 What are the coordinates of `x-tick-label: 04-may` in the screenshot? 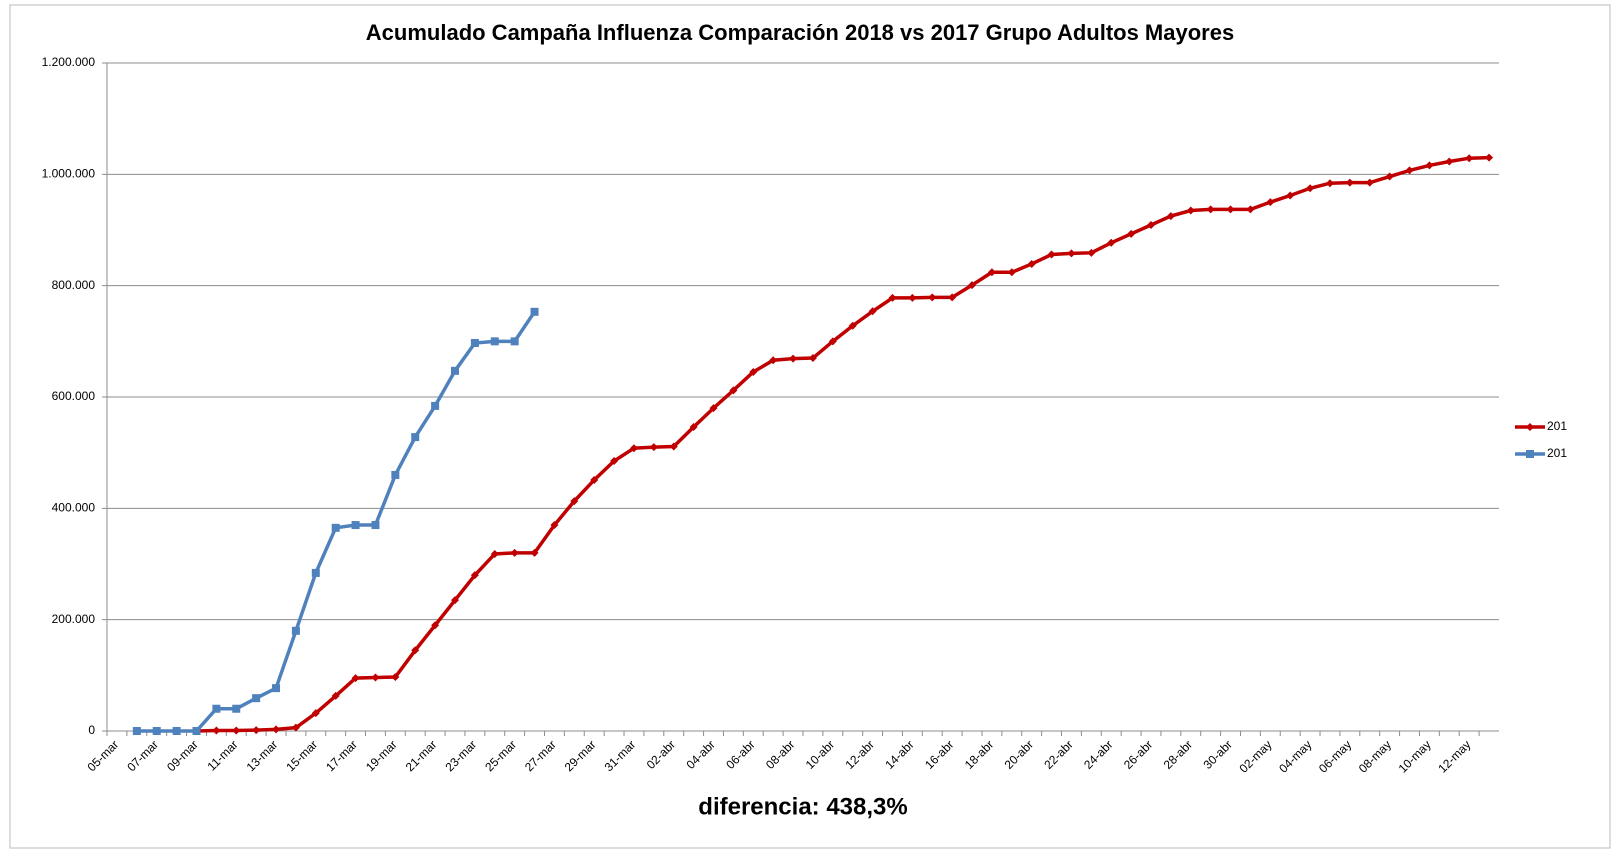 It's located at (1295, 756).